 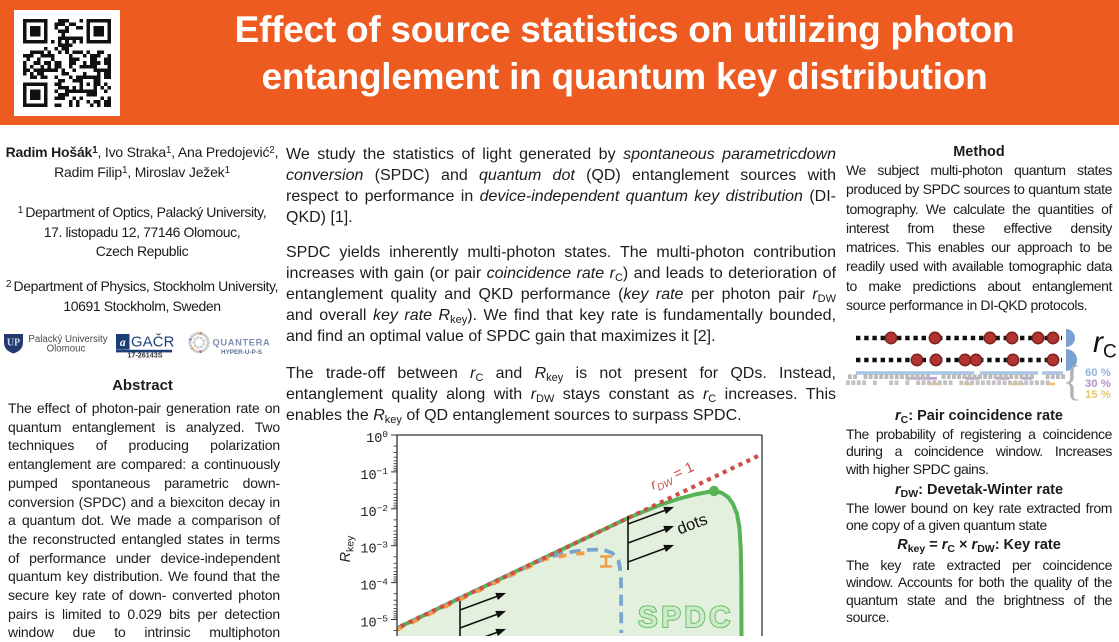 I want to click on svg-text: 10⁻², so click(x=374, y=512).